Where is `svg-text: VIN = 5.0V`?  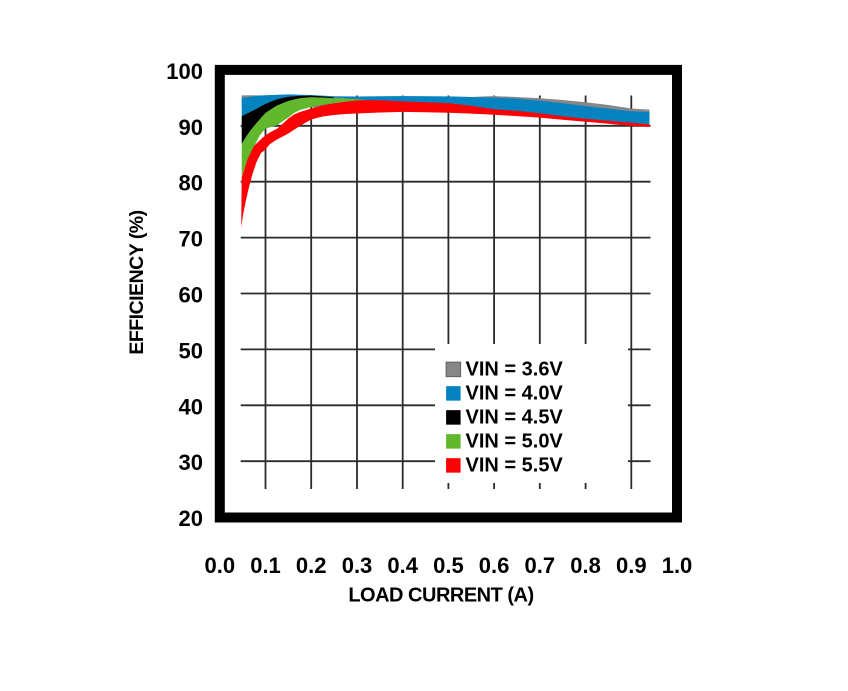
svg-text: VIN = 5.0V is located at coordinates (515, 441).